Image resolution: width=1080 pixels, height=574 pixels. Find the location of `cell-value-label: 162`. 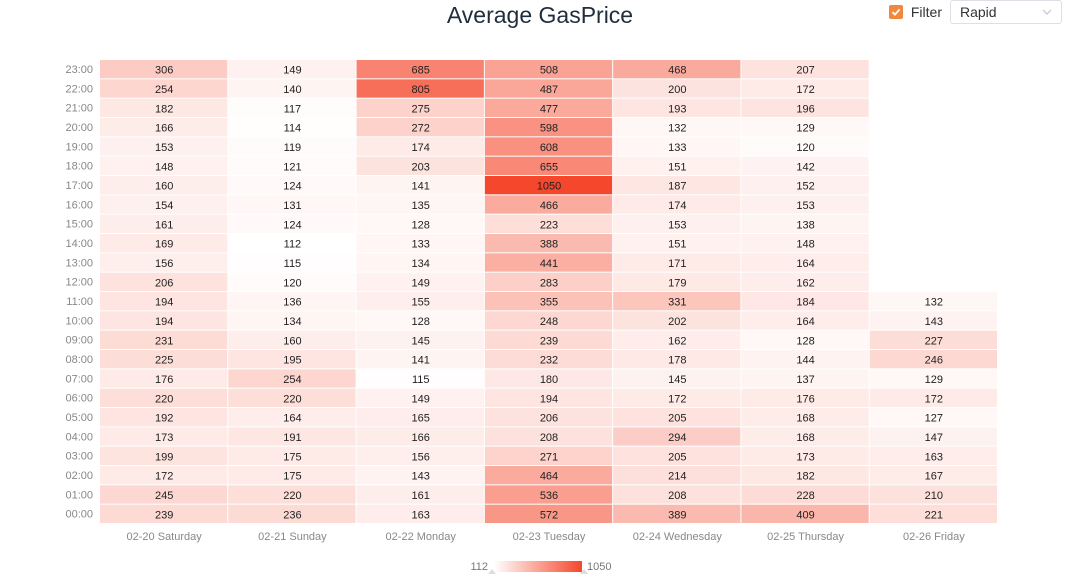

cell-value-label: 162 is located at coordinates (677, 341).